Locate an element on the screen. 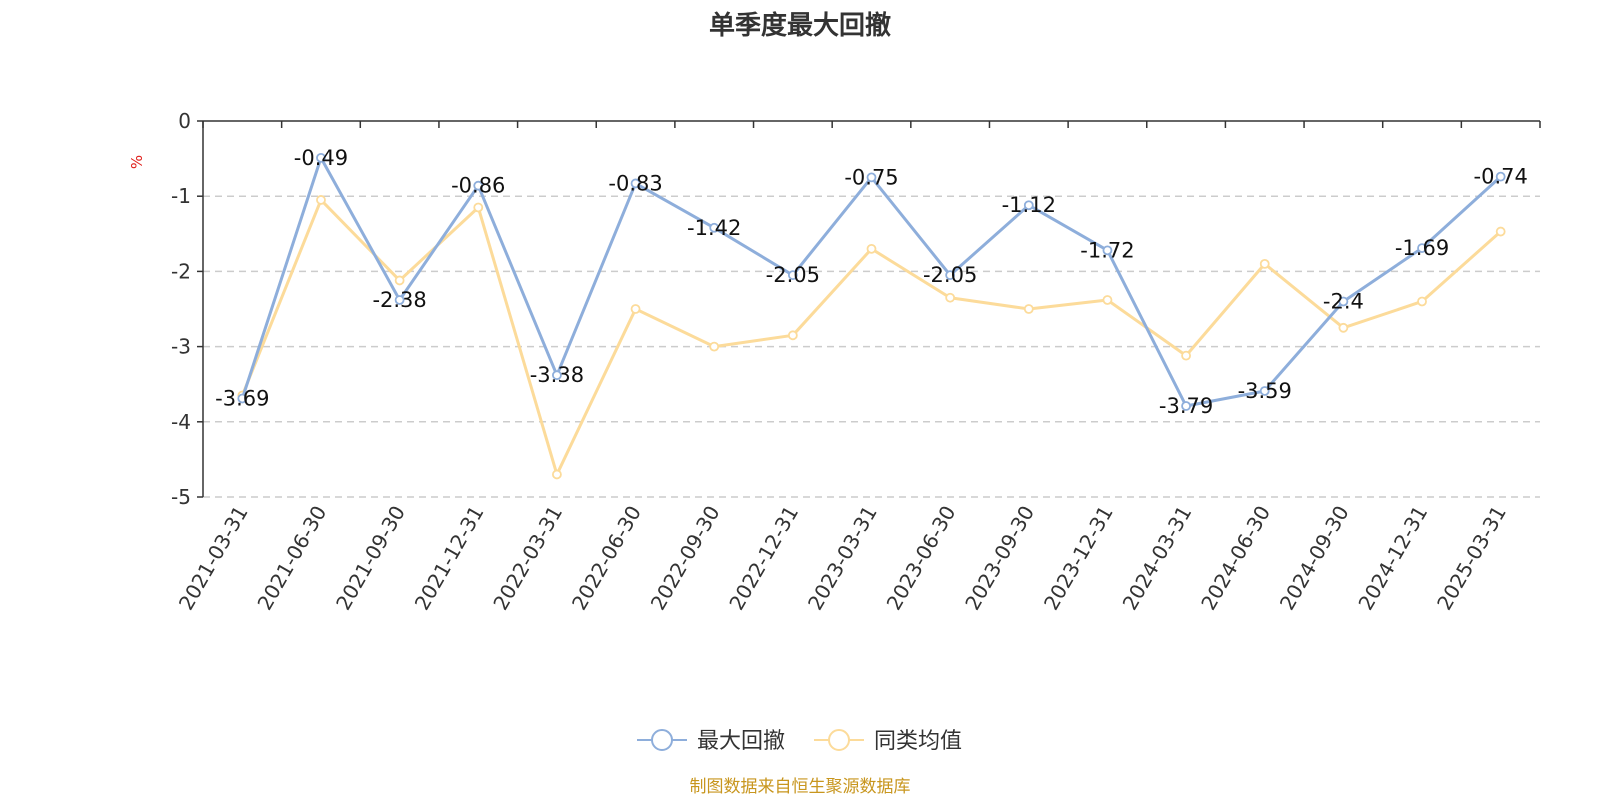 The height and width of the screenshot is (800, 1600). x-tick-label: 2021-06-30 is located at coordinates (291, 558).